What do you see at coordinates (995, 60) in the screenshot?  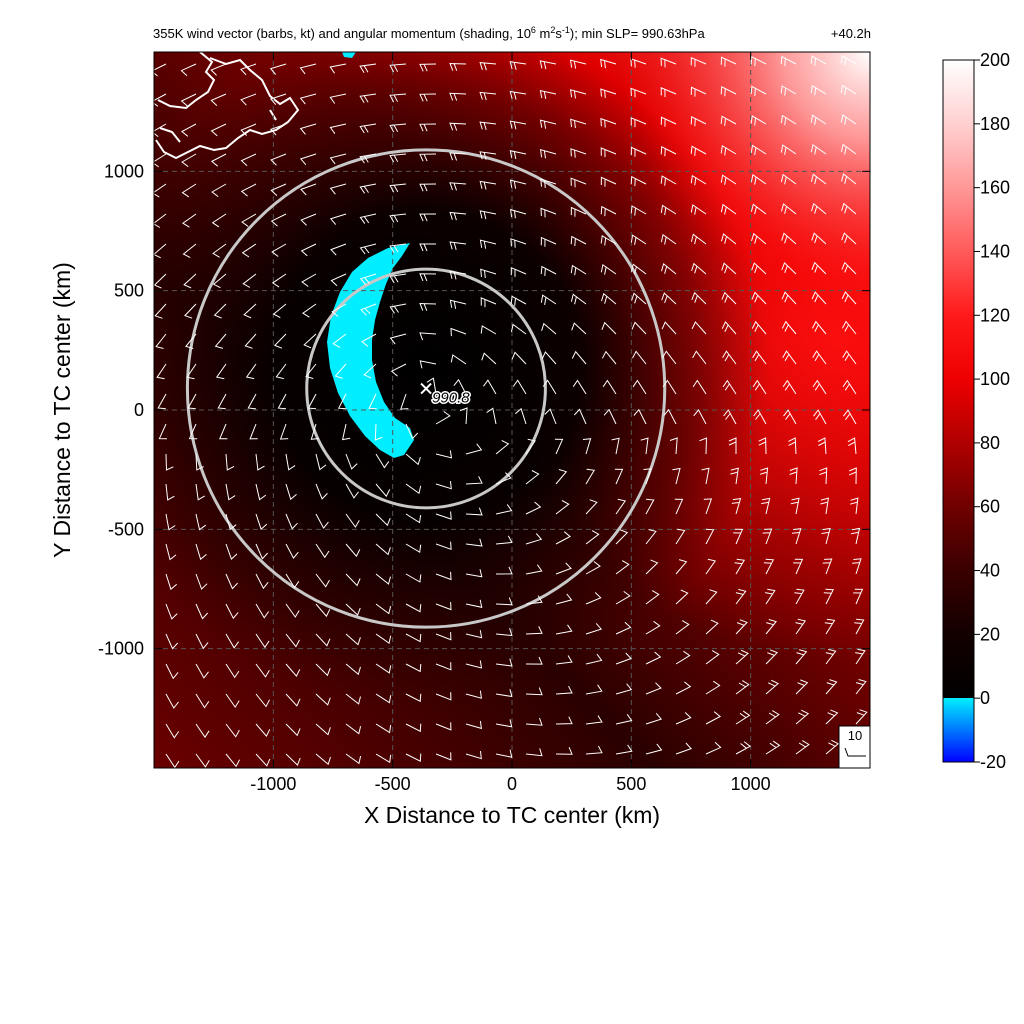 I see `colorbar-tick-label: 200` at bounding box center [995, 60].